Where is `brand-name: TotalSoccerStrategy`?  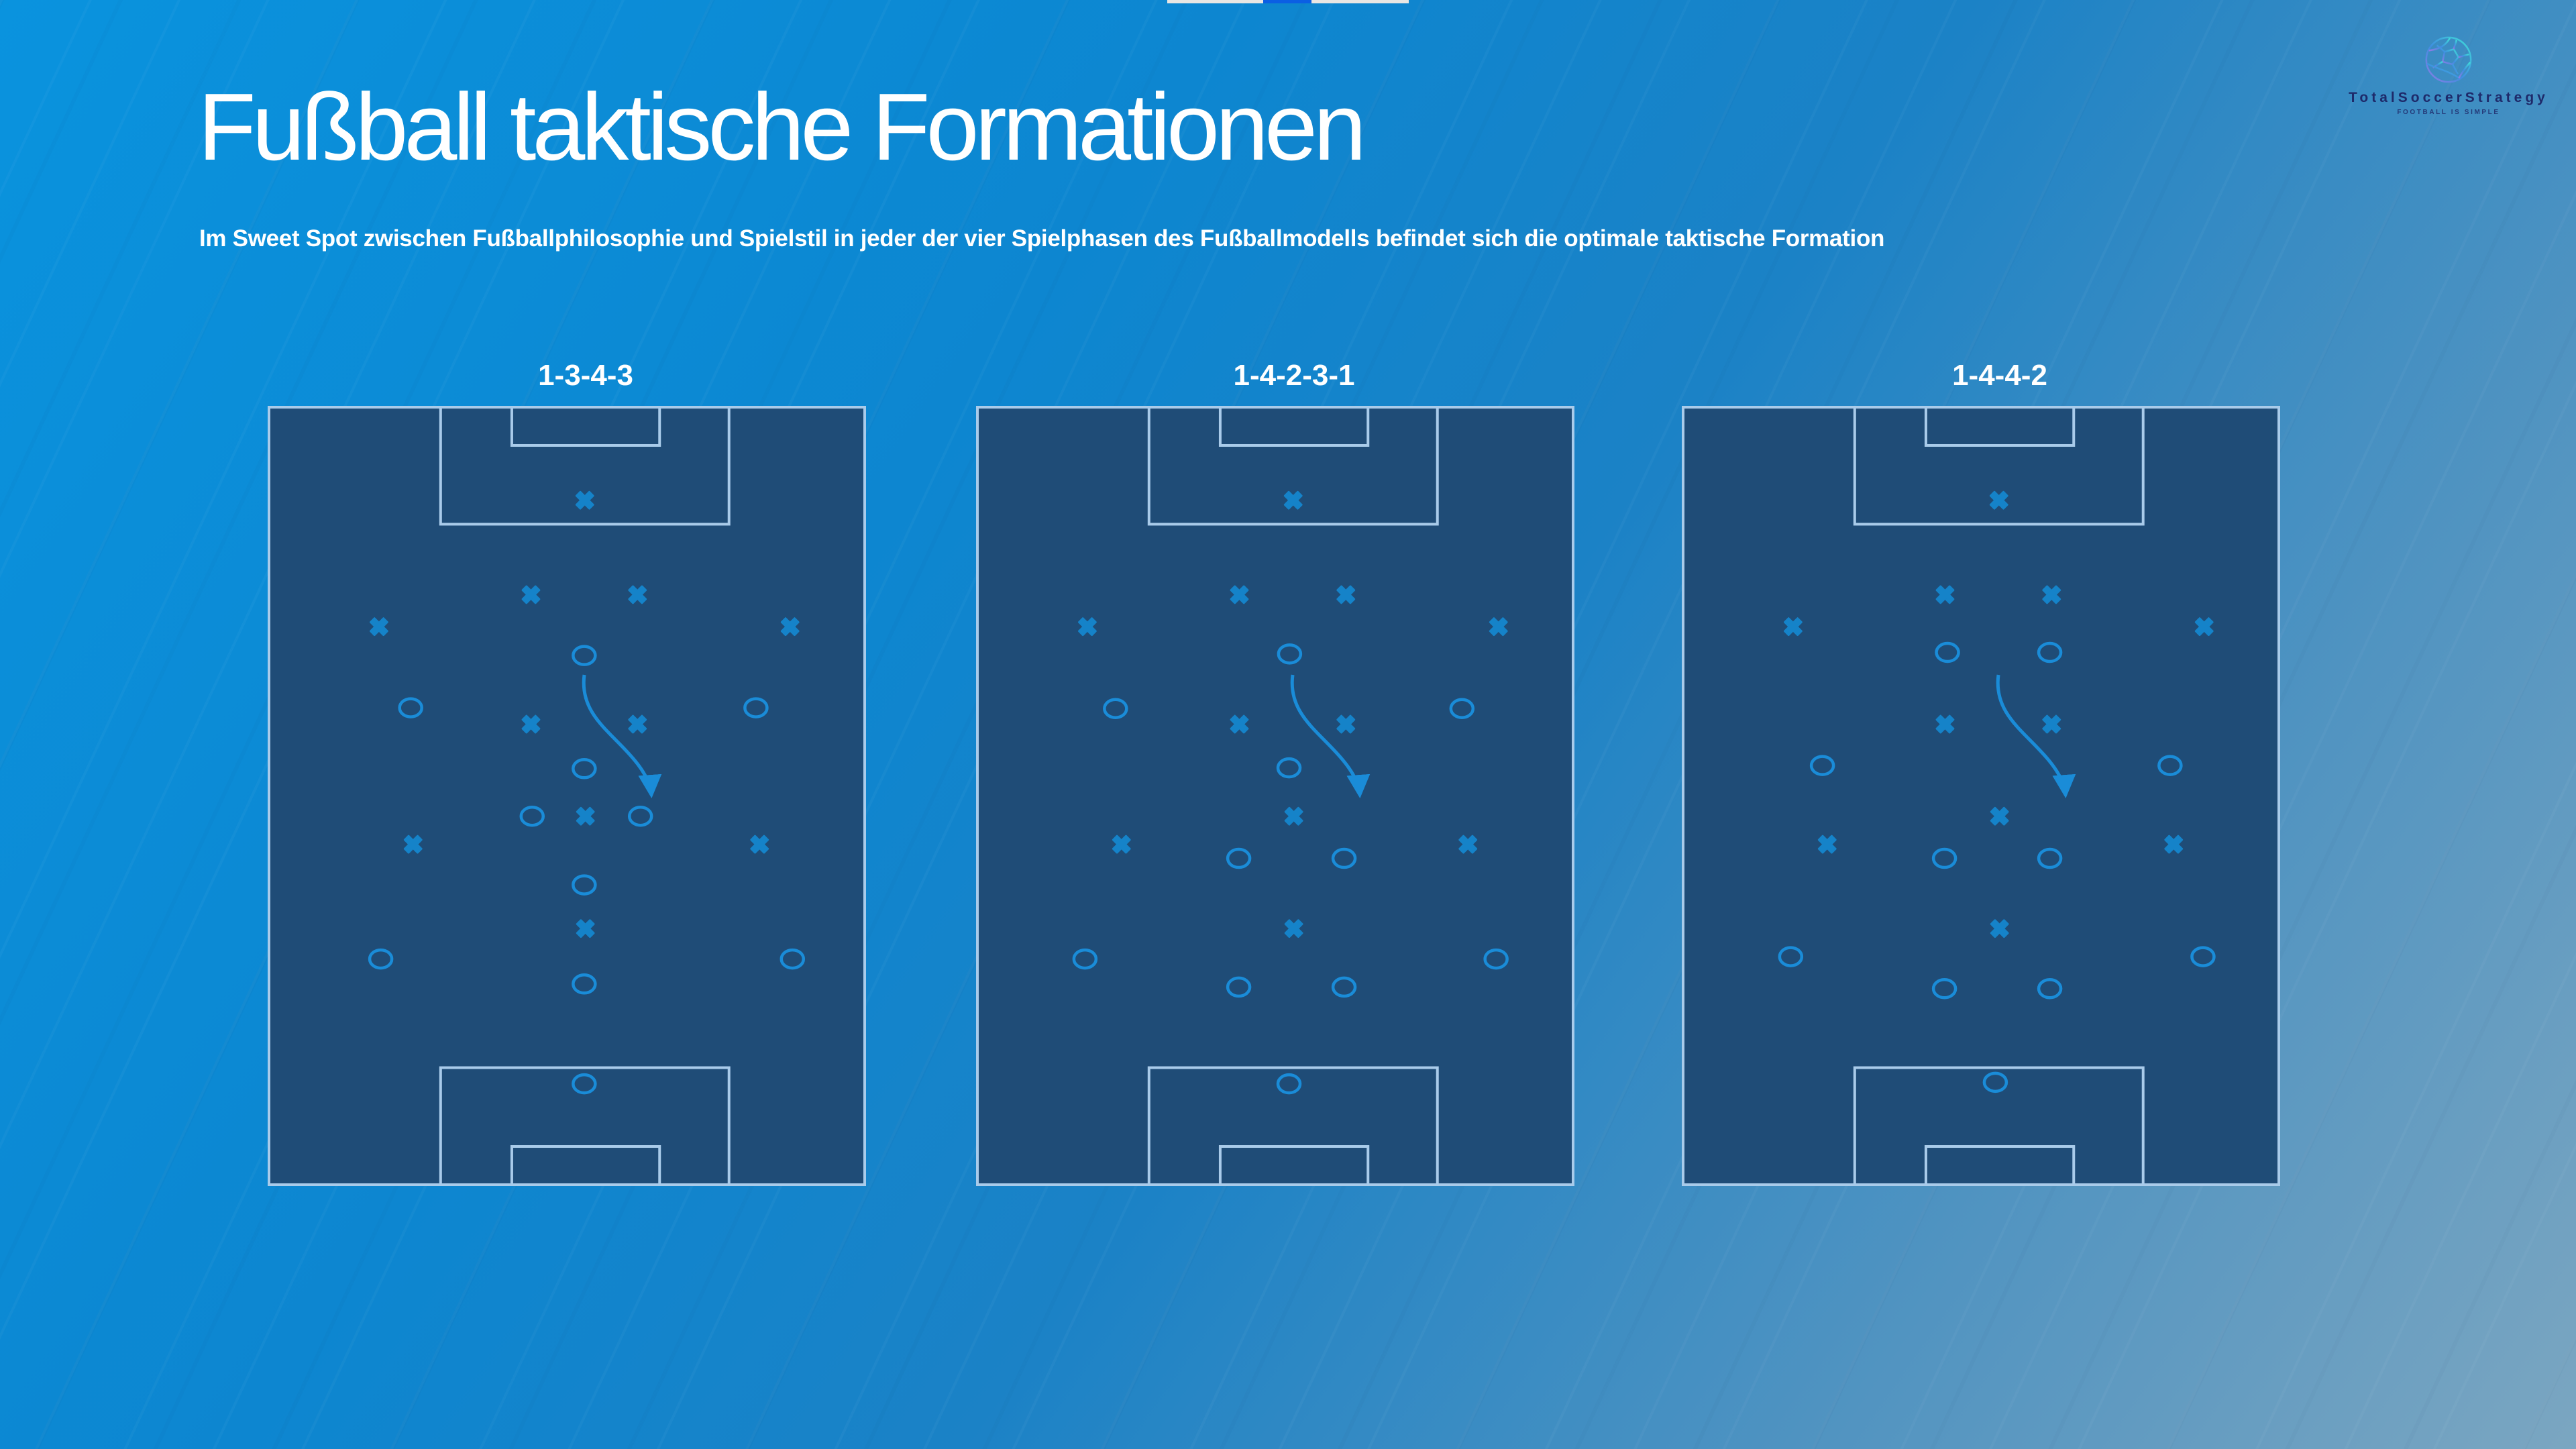
brand-name: TotalSoccerStrategy is located at coordinates (2448, 97).